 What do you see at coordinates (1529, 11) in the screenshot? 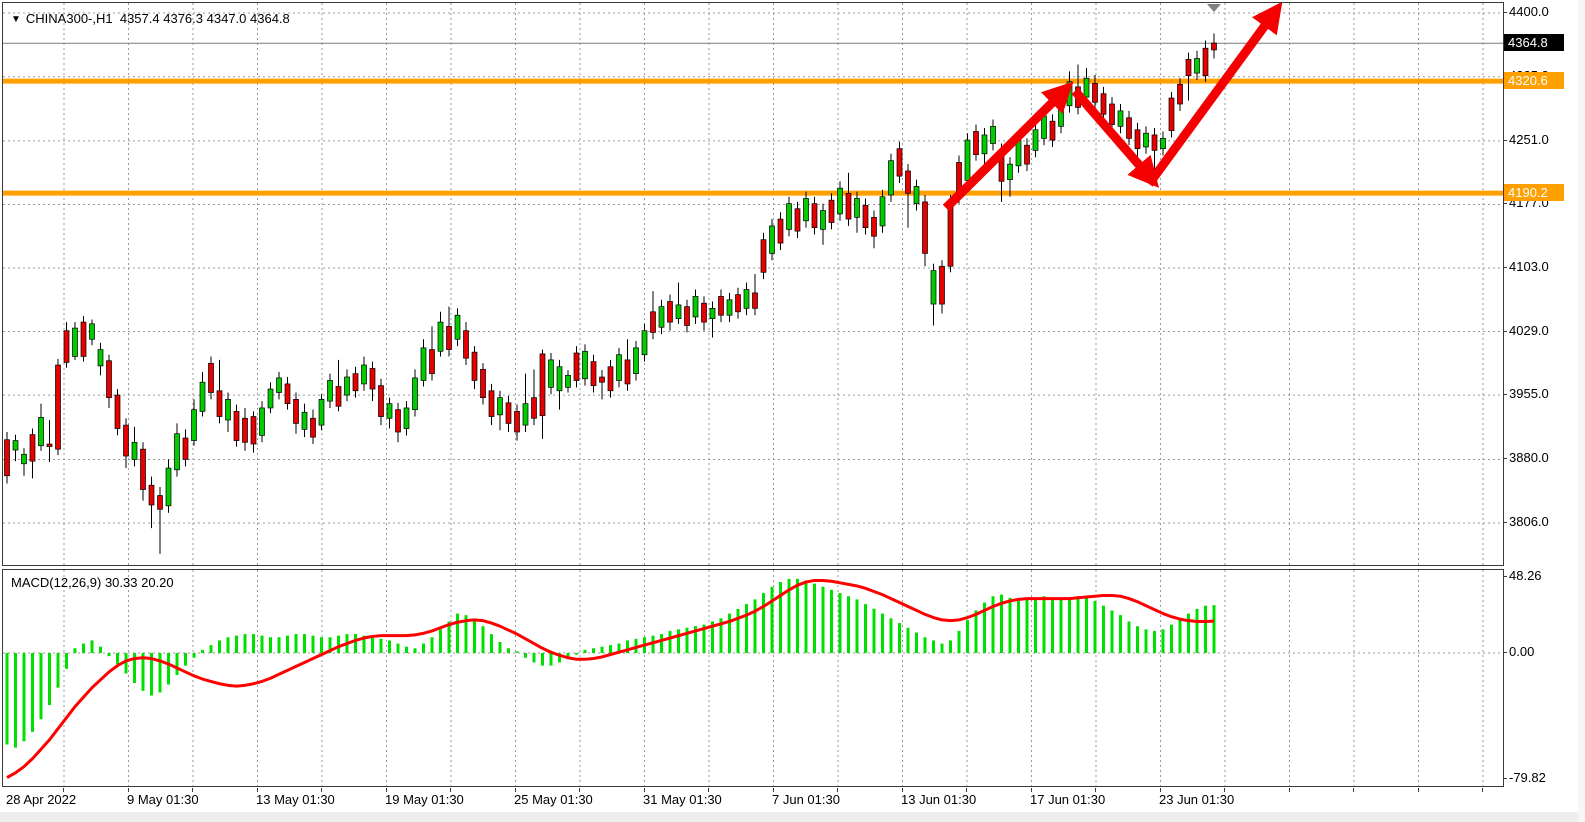
I see `price-tick-label: 4400.0` at bounding box center [1529, 11].